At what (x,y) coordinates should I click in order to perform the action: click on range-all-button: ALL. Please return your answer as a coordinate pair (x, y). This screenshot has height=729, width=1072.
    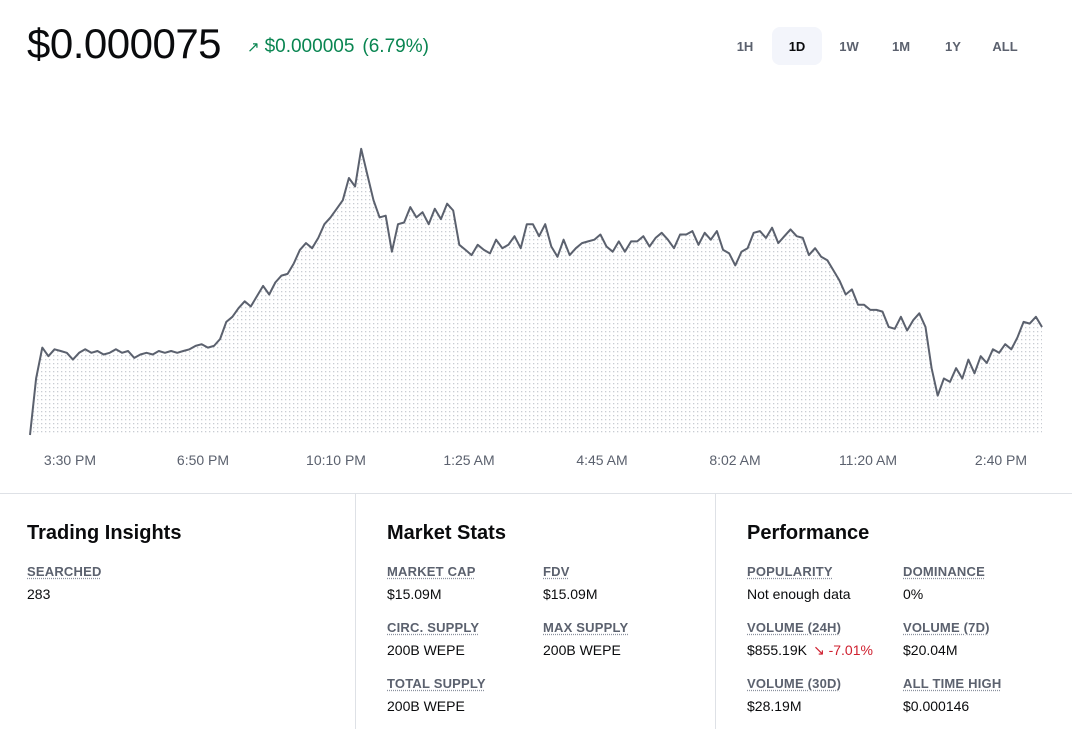
    Looking at the image, I should click on (1005, 46).